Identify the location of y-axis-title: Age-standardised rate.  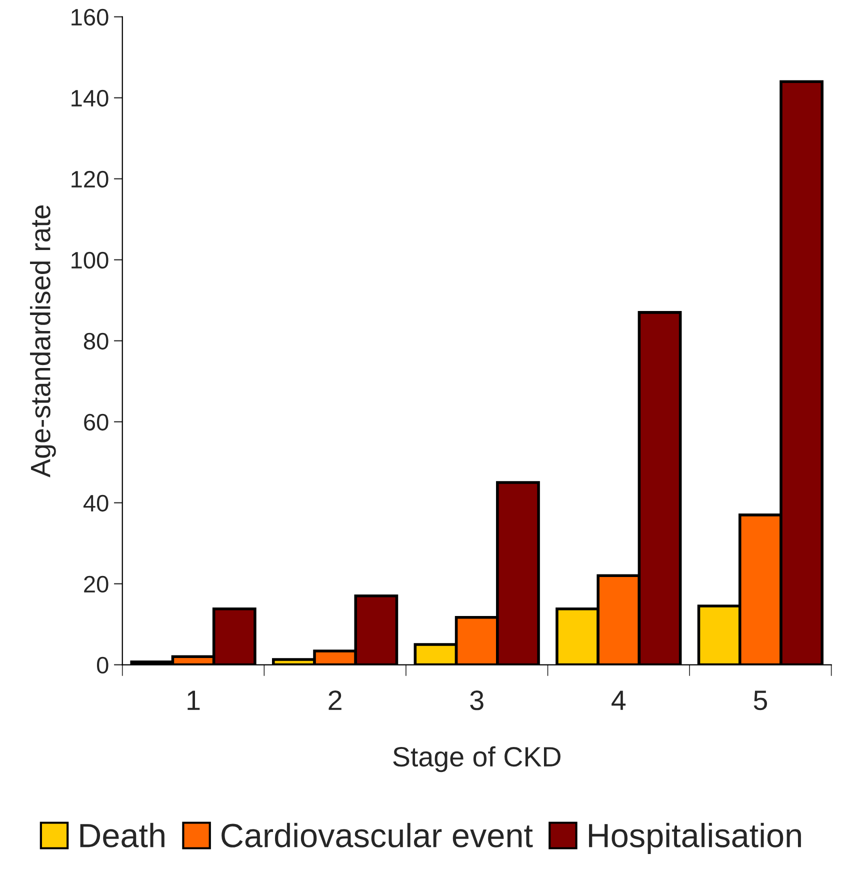
(43, 341).